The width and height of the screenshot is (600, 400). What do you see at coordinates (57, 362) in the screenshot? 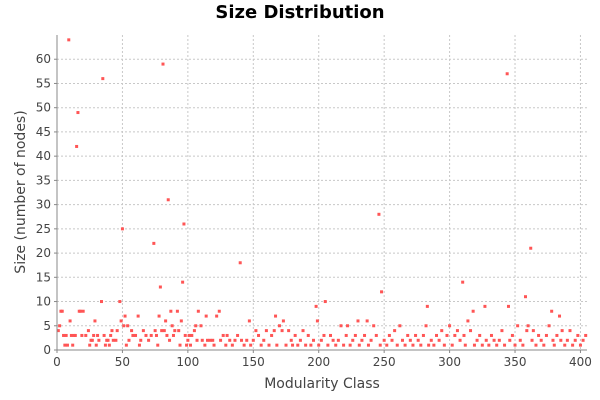
I see `x-tick-label: 0` at bounding box center [57, 362].